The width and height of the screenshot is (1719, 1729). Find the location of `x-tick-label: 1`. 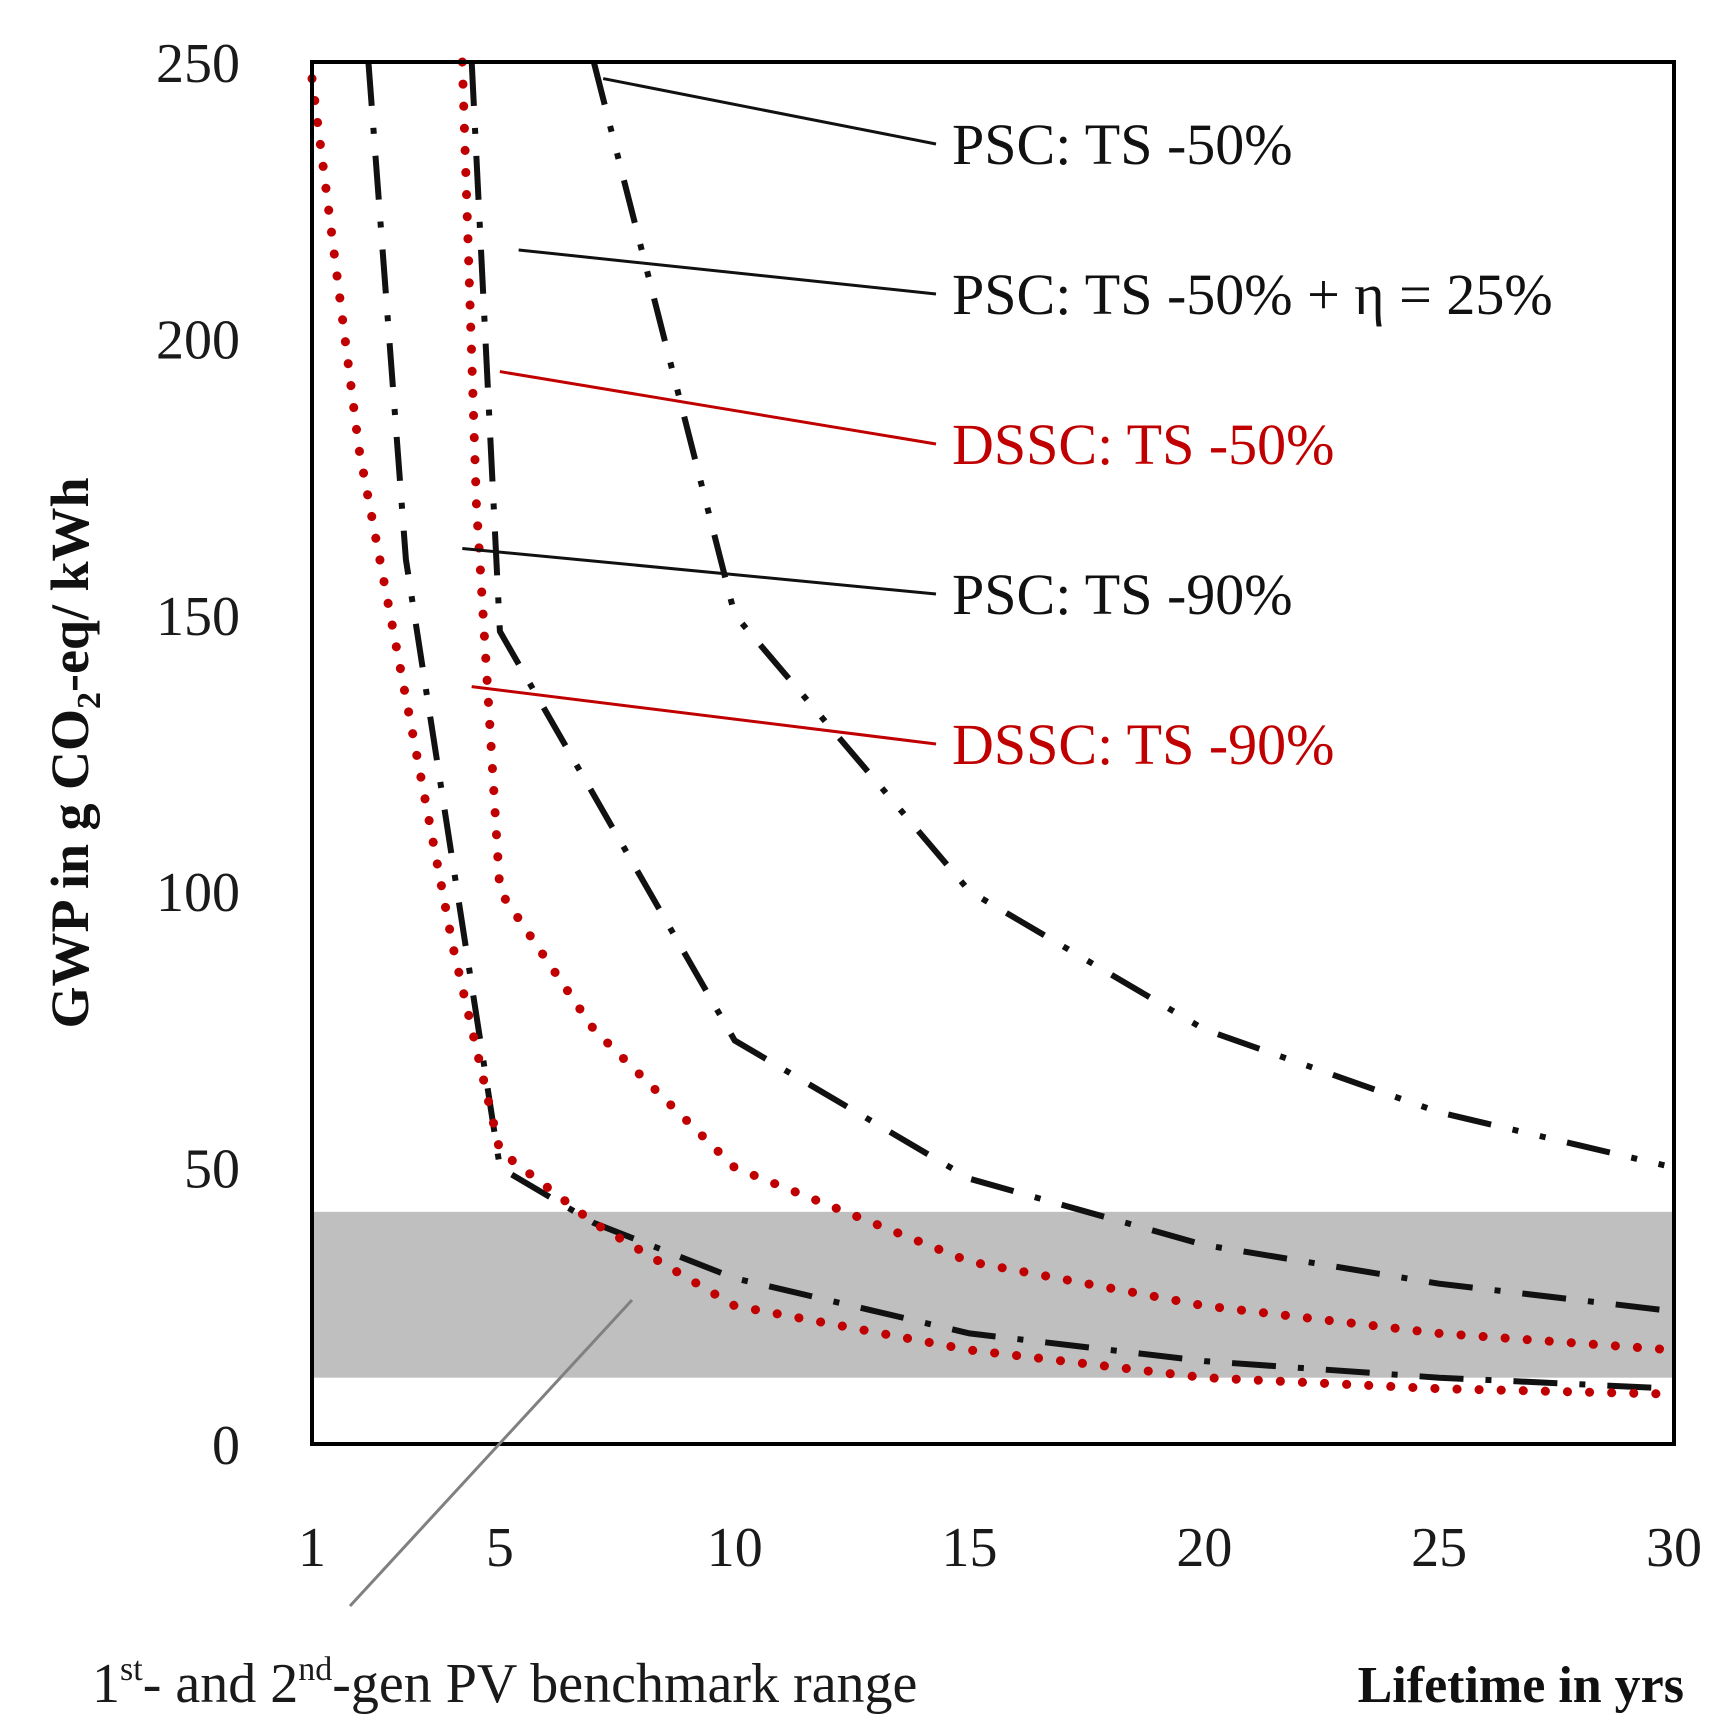

x-tick-label: 1 is located at coordinates (312, 1548).